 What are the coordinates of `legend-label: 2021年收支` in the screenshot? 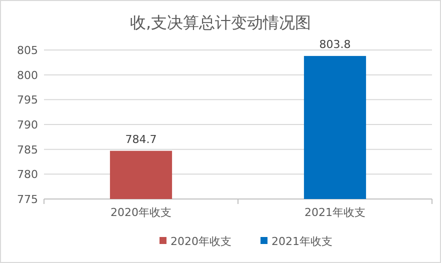 It's located at (302, 241).